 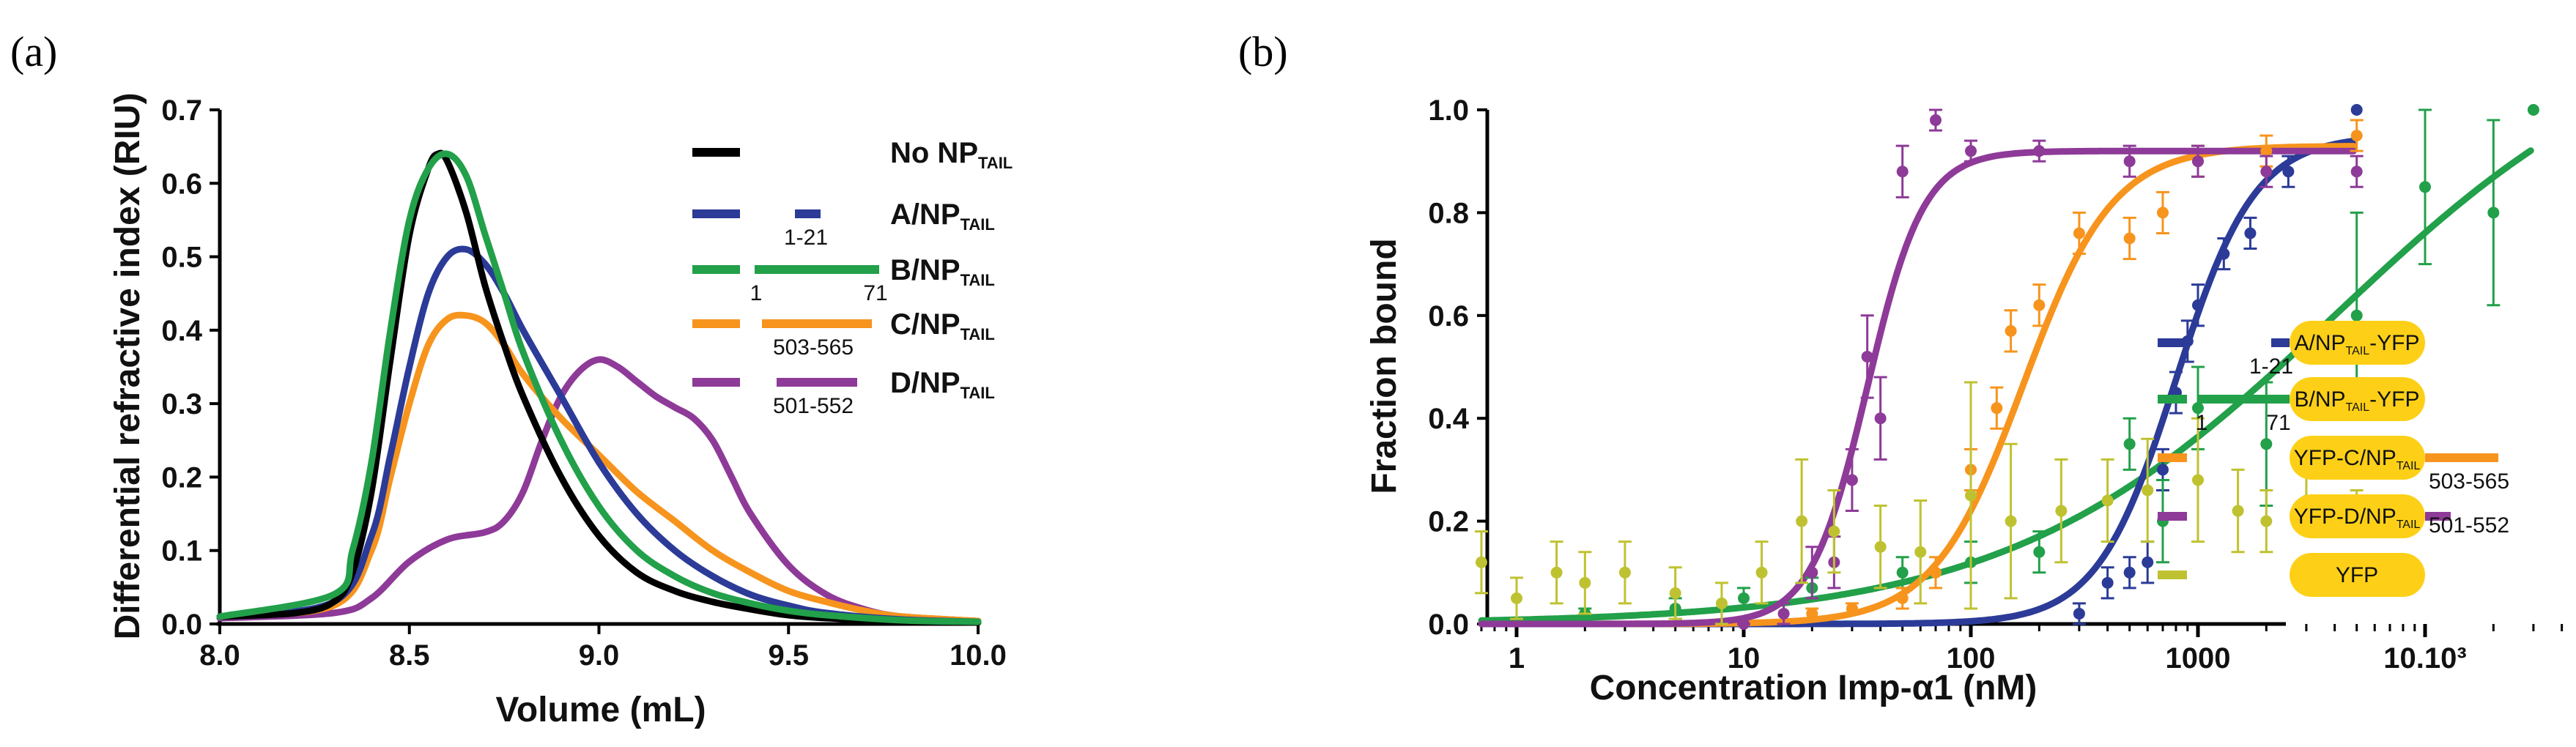 I want to click on panel-a-legend-range-start: 1, so click(x=756, y=293).